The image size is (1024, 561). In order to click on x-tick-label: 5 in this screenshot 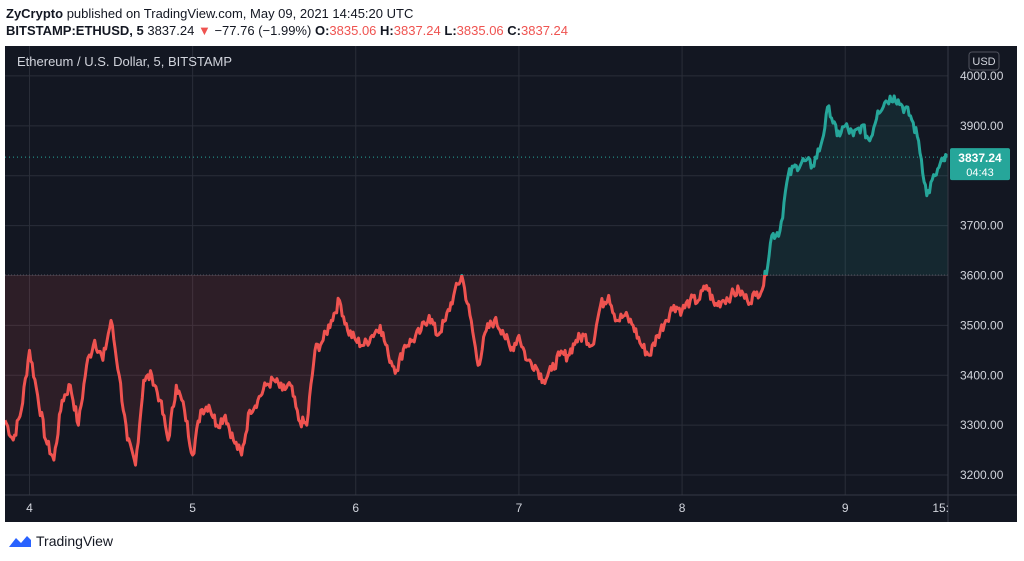, I will do `click(192, 508)`.